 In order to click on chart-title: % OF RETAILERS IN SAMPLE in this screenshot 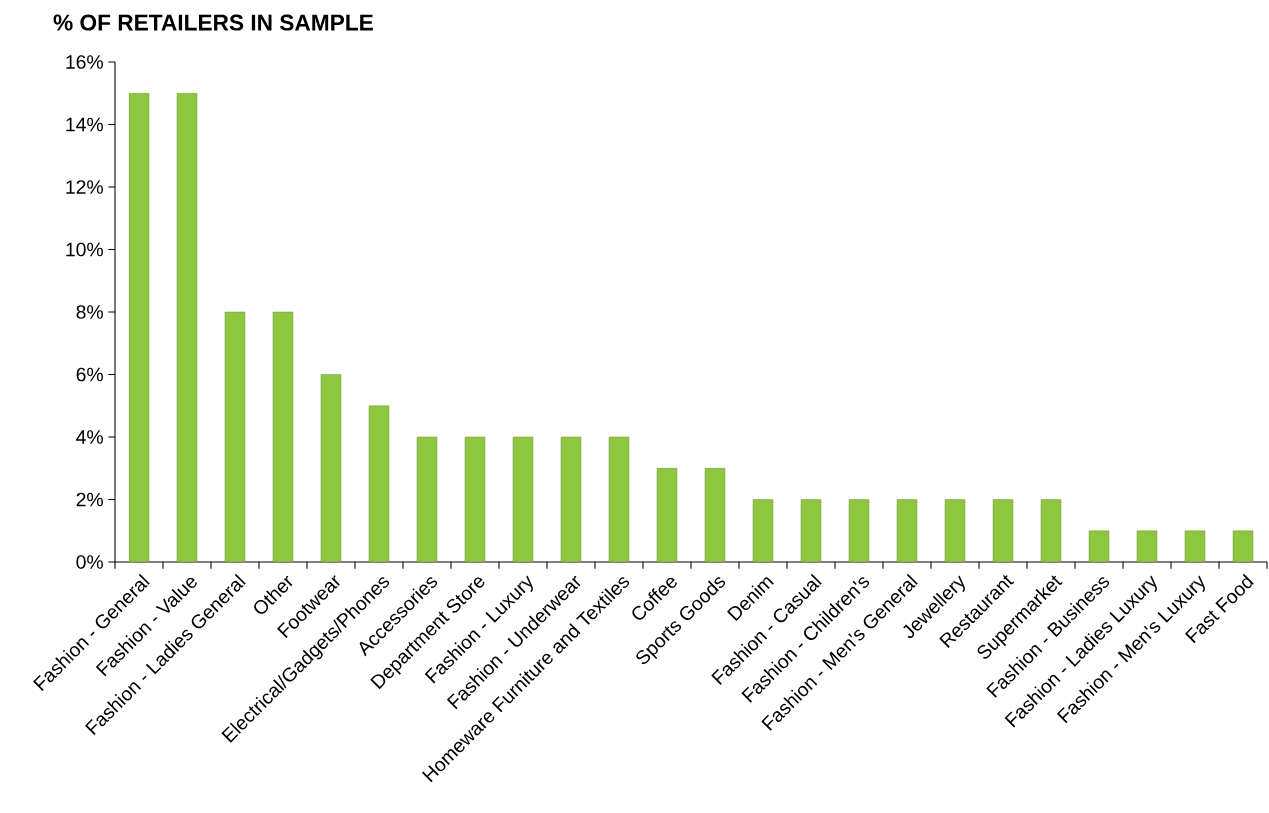, I will do `click(213, 22)`.